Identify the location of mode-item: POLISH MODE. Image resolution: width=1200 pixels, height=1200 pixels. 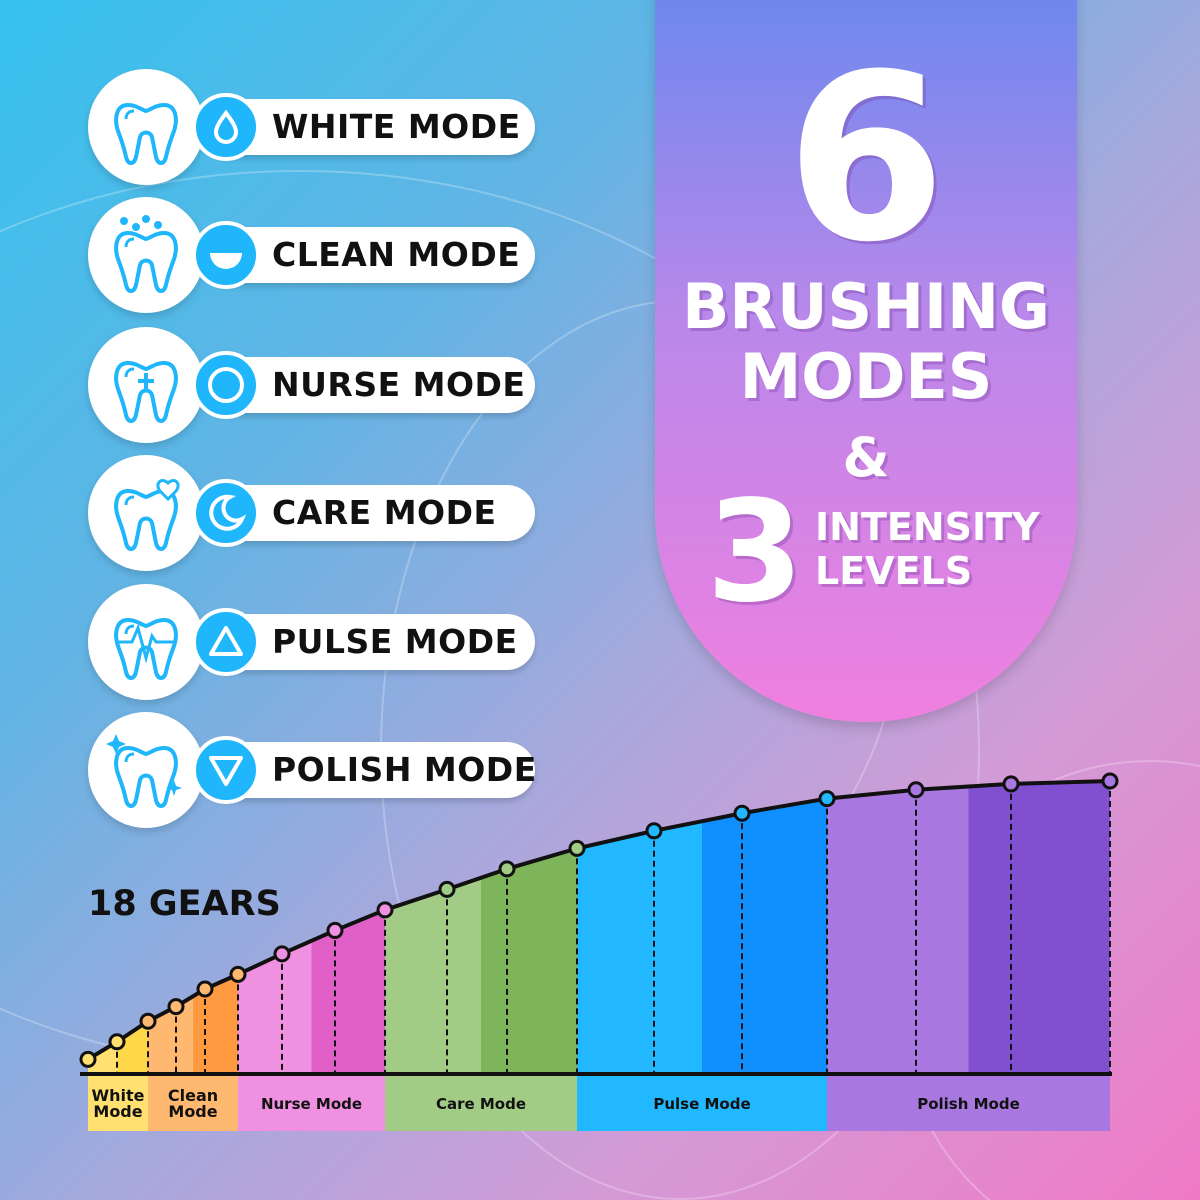
(313, 770).